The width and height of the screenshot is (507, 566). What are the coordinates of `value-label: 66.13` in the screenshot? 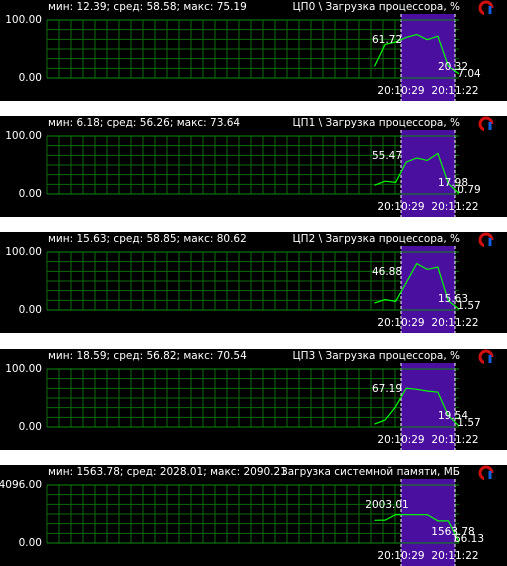 It's located at (469, 539).